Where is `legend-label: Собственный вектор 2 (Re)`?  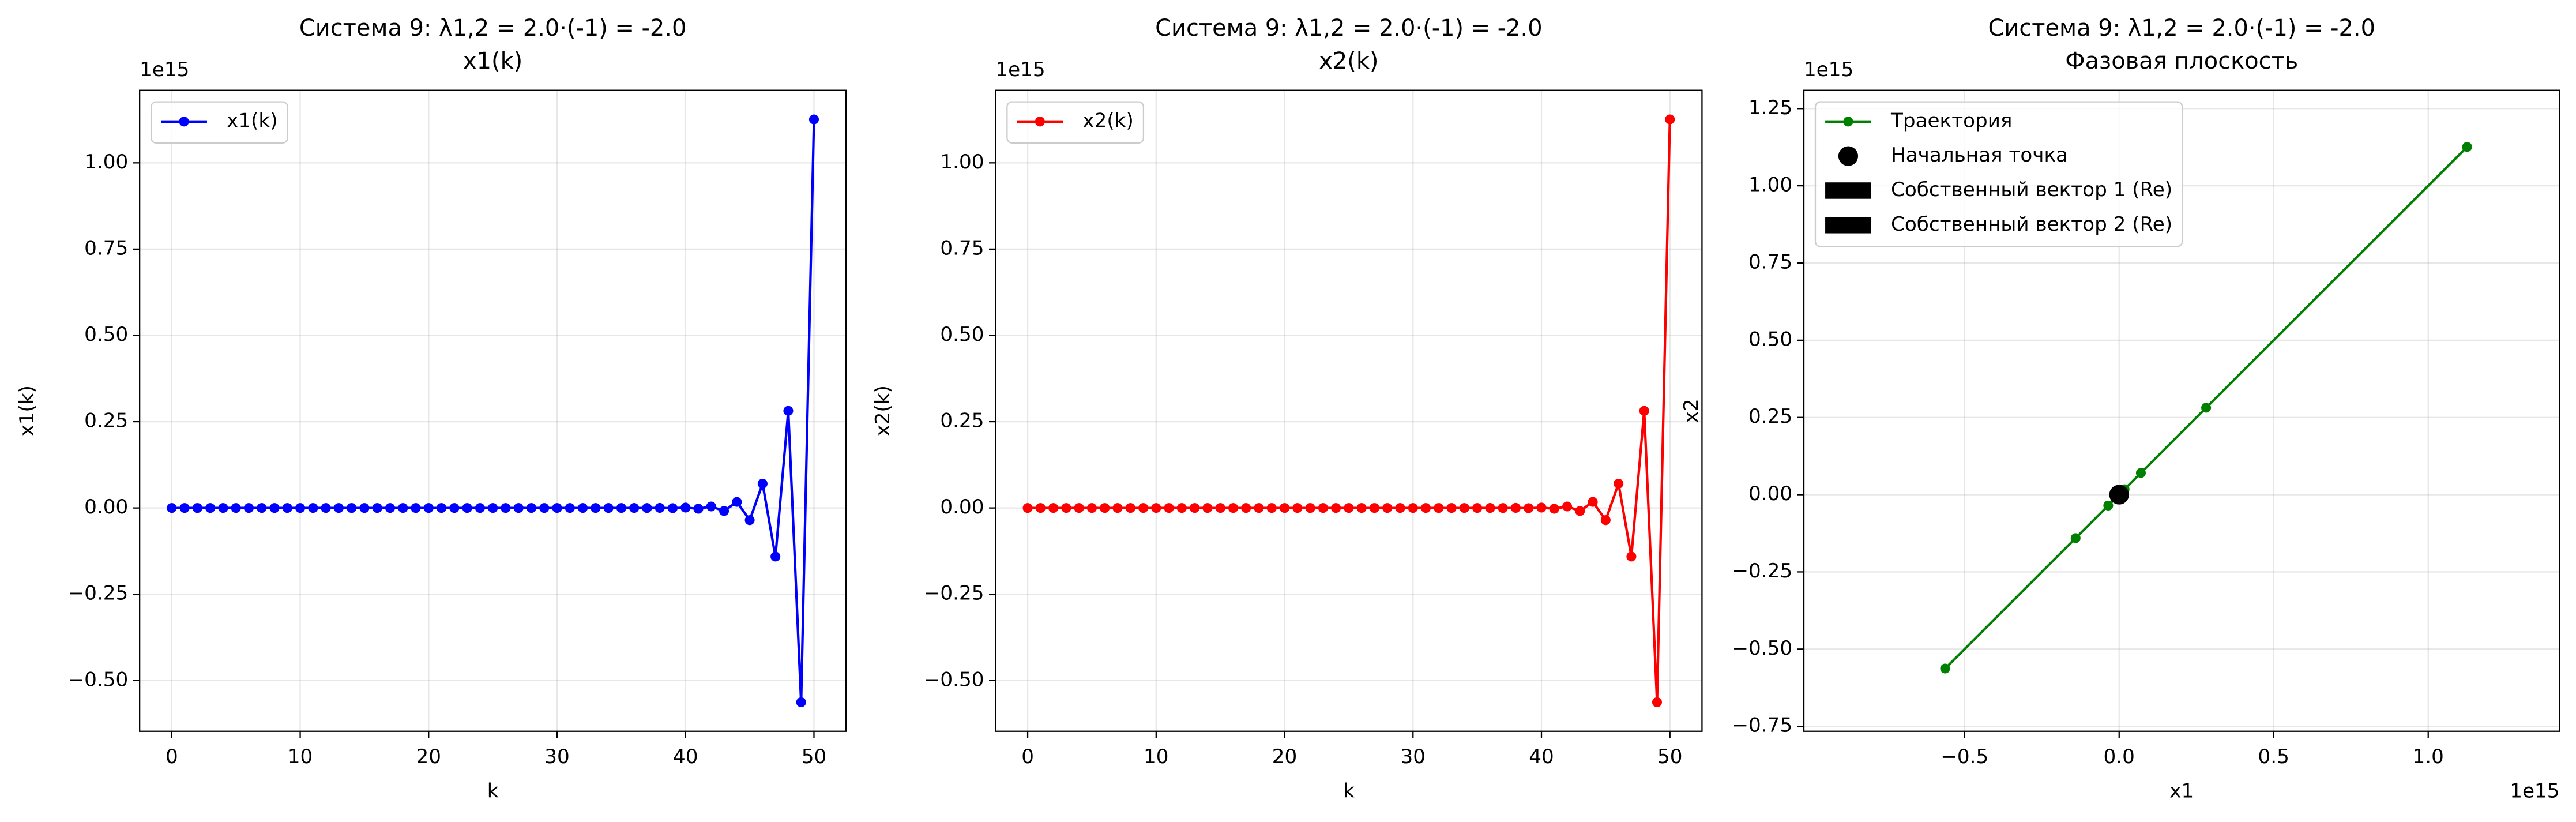 legend-label: Собственный вектор 2 (Re) is located at coordinates (2031, 224).